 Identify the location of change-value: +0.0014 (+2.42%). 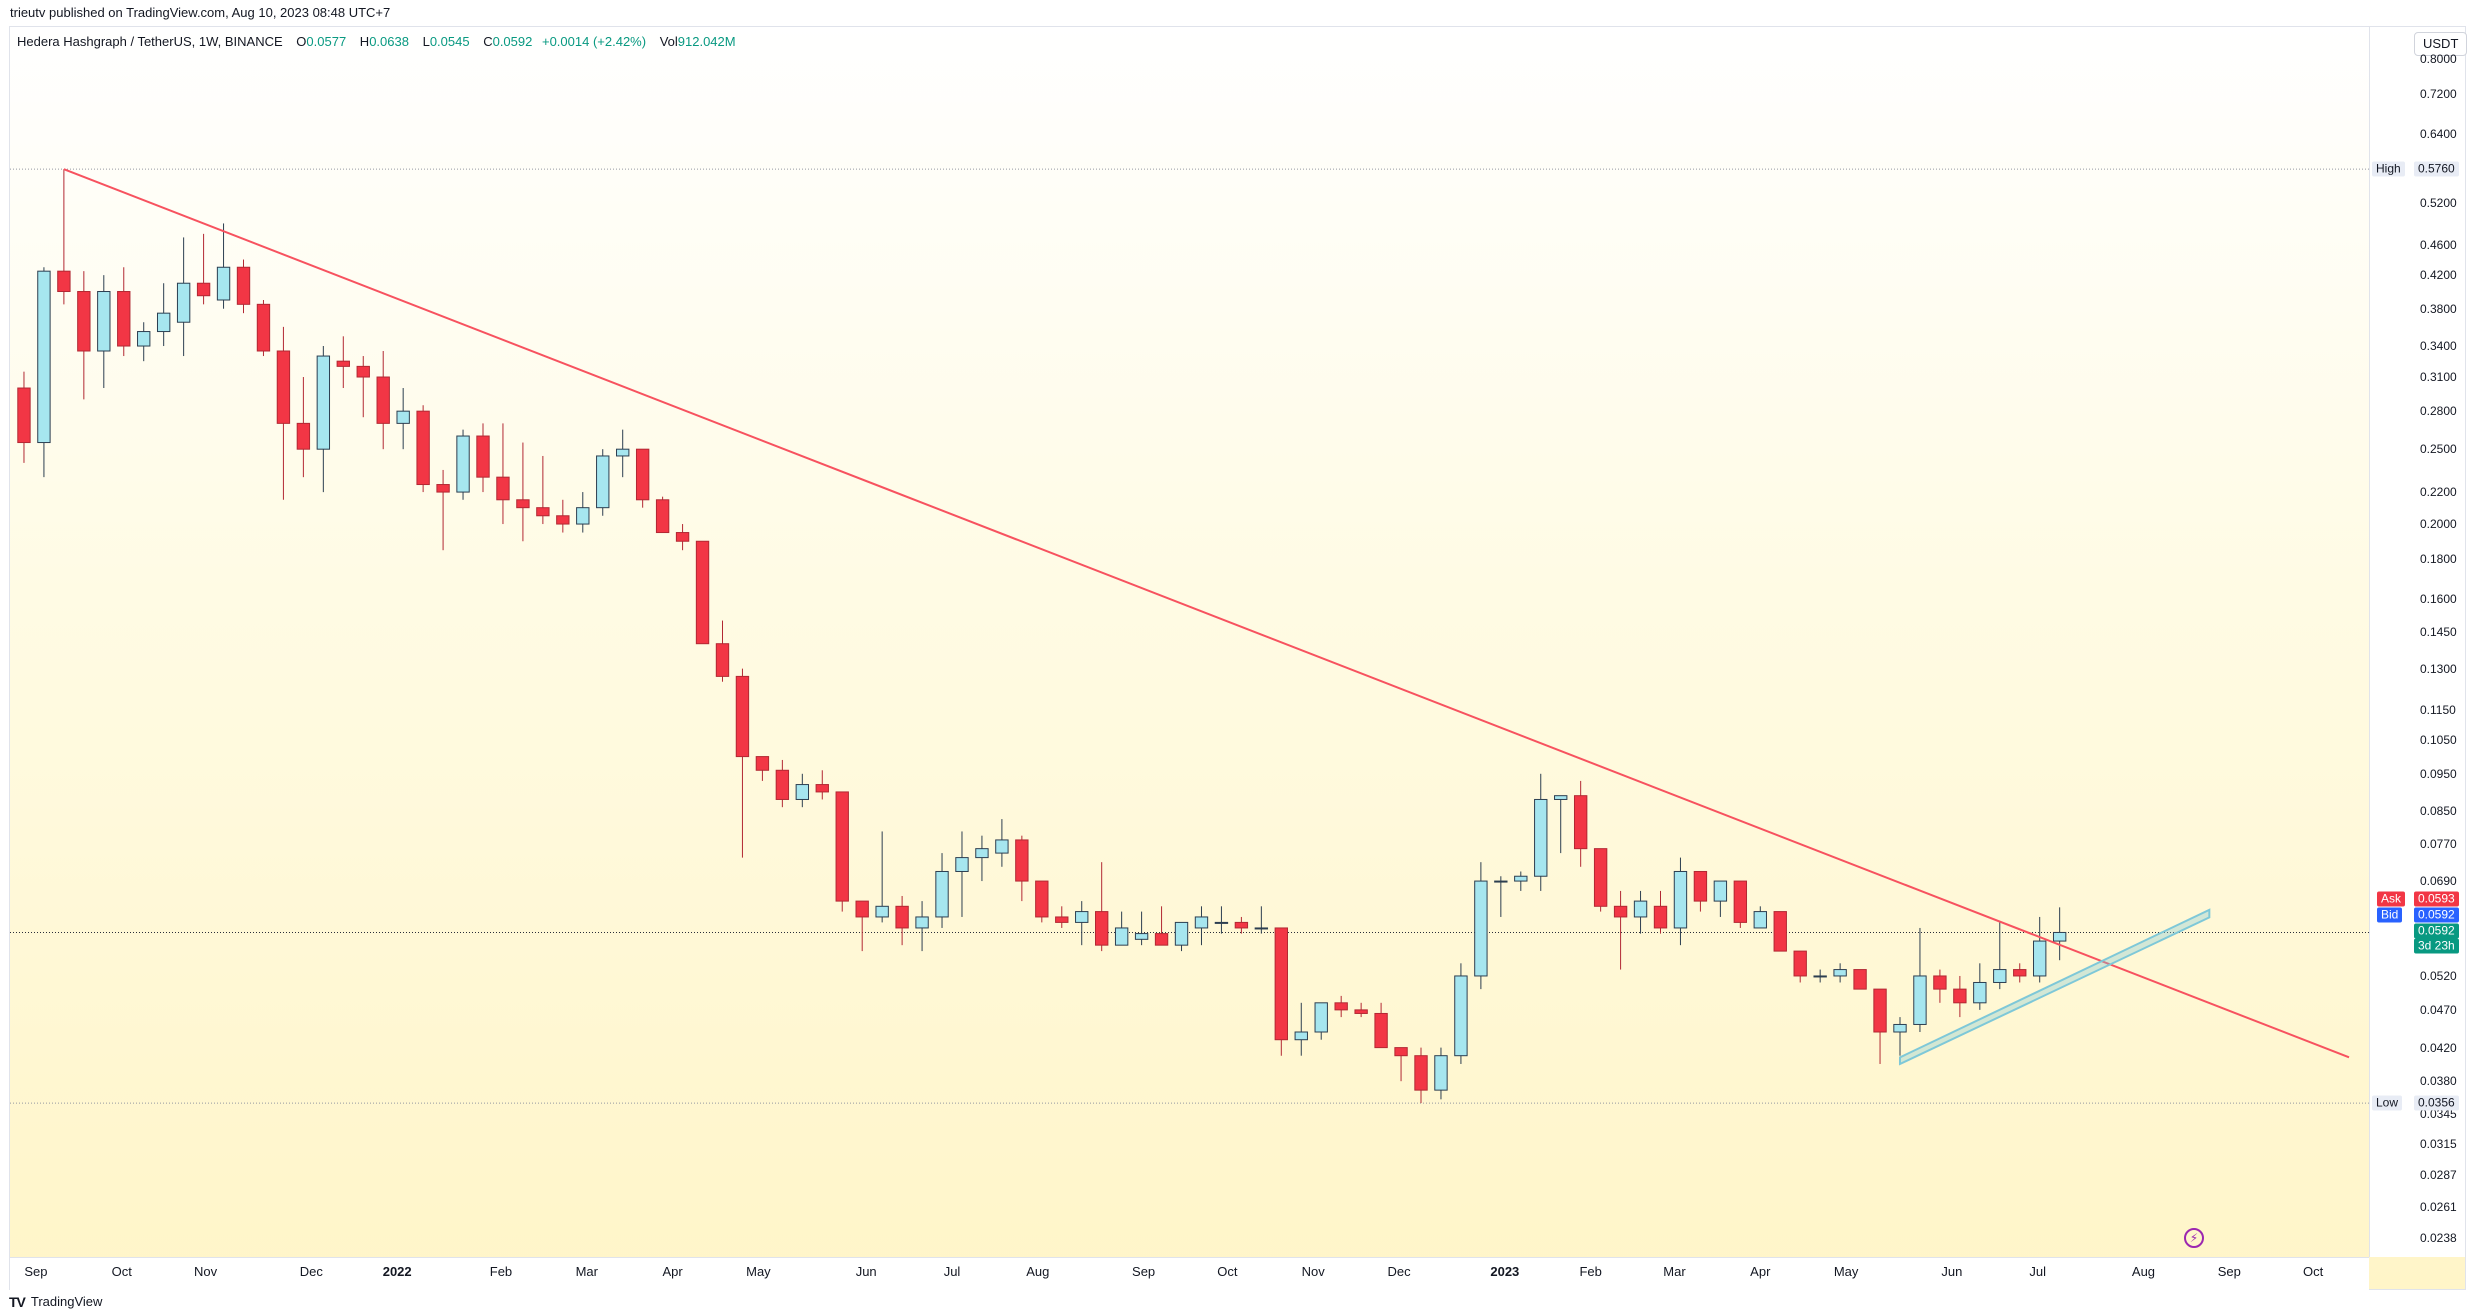
(594, 41).